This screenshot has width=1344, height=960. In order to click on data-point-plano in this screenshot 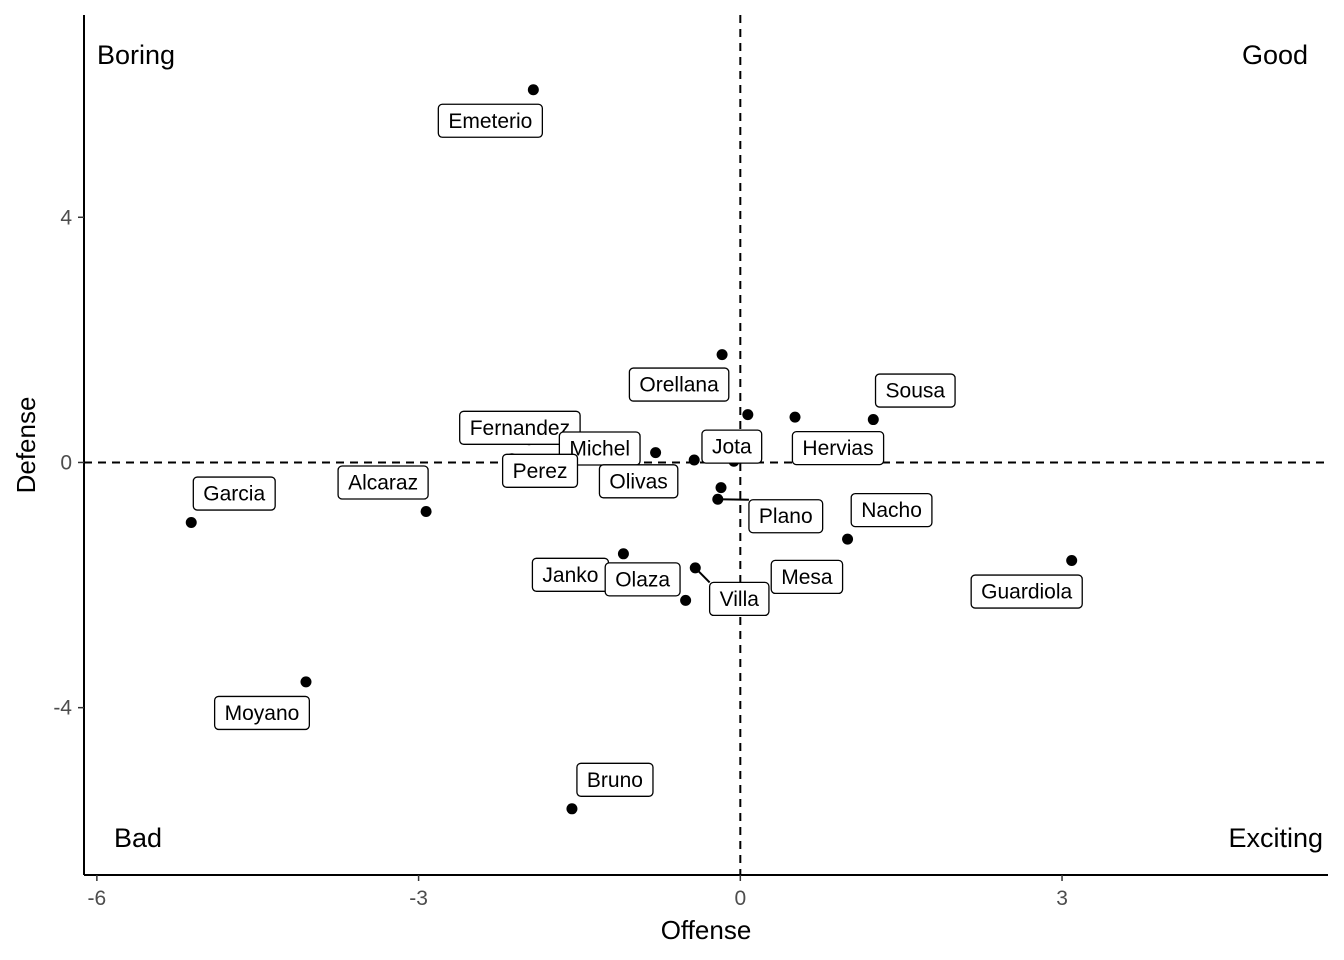, I will do `click(718, 499)`.